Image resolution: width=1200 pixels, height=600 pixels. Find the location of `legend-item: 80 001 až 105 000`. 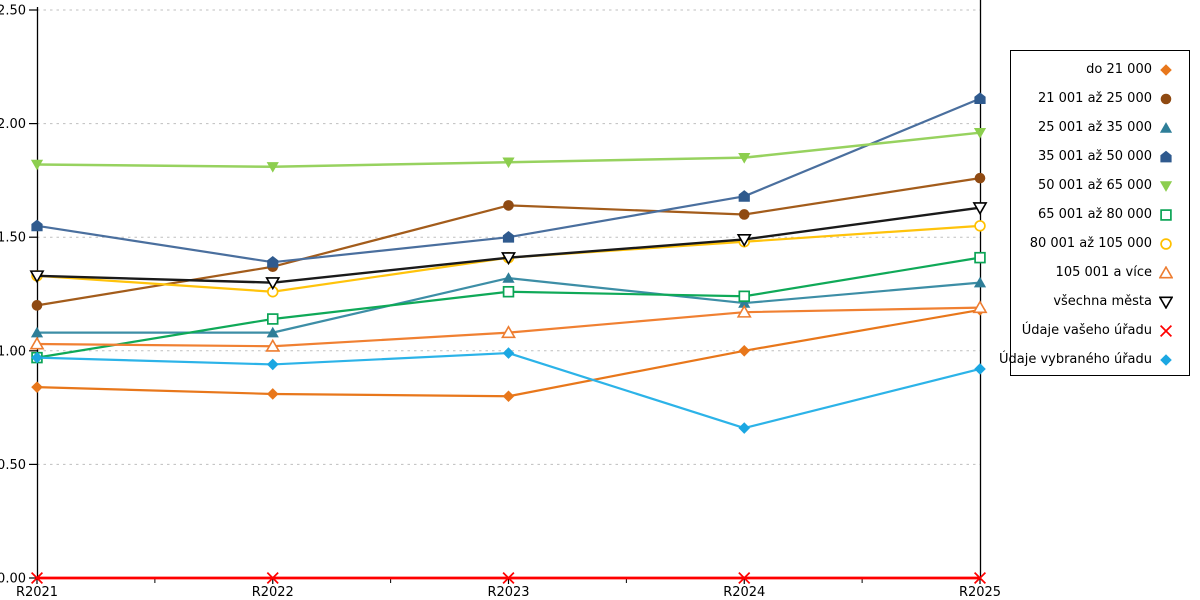

legend-item: 80 001 až 105 000 is located at coordinates (1100, 243).